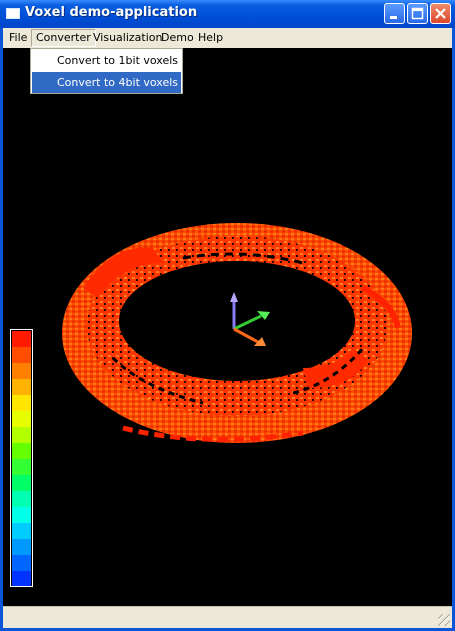 The image size is (455, 631). Describe the element at coordinates (13, 13) in the screenshot. I see `window-icon` at that location.